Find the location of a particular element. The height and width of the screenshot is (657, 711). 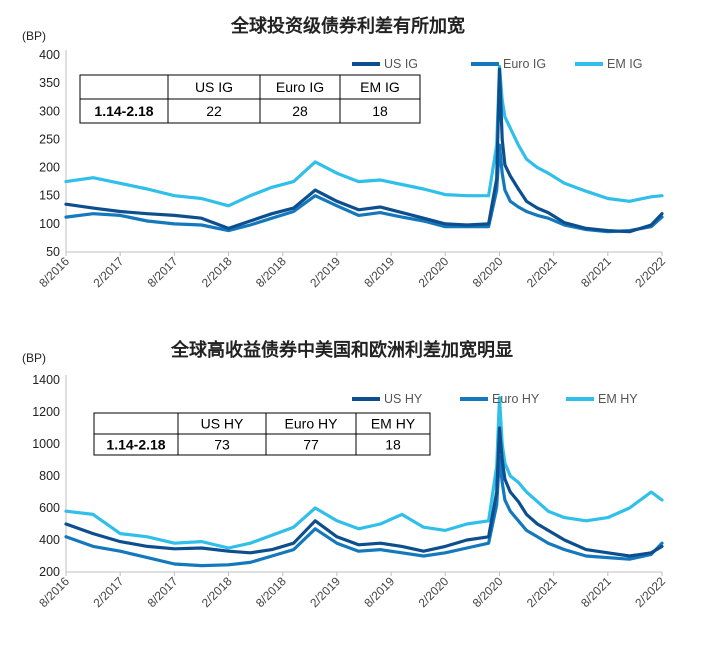

y-tick-label: 1000 is located at coordinates (46, 444).